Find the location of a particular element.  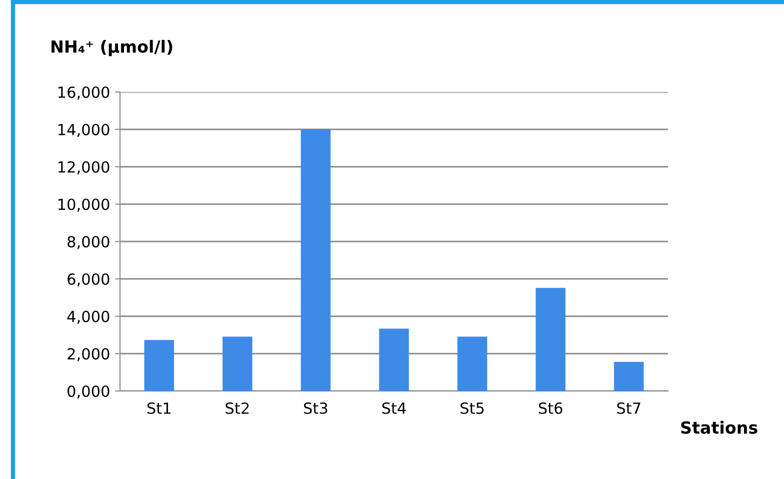

y-axis-title: NH₄⁺ (µmol/l) is located at coordinates (112, 48).